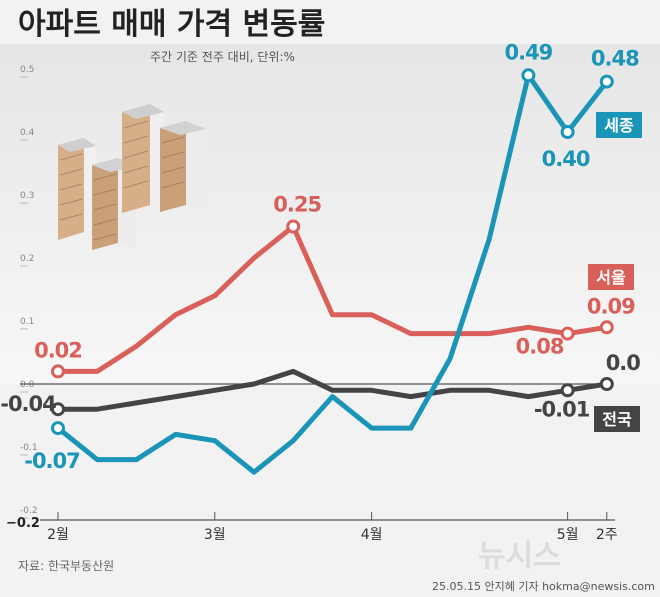  What do you see at coordinates (215, 535) in the screenshot?
I see `x-tick-label: 3월` at bounding box center [215, 535].